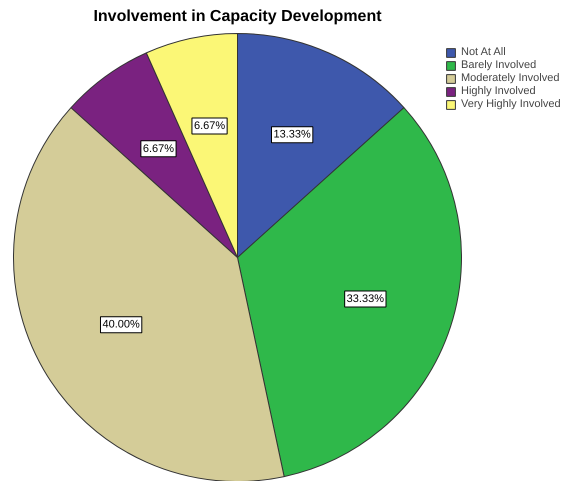 Image resolution: width=571 pixels, height=481 pixels. I want to click on legend-label: Barely Involved, so click(498, 65).